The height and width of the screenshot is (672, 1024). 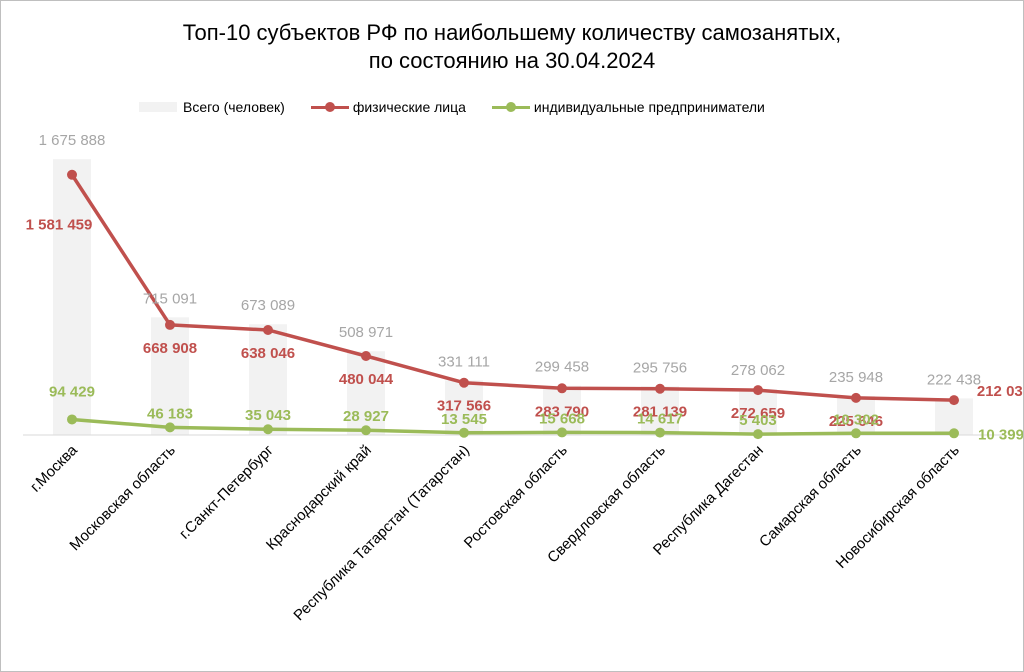 What do you see at coordinates (510, 107) in the screenshot?
I see `legend-swatch-entrepreneurs` at bounding box center [510, 107].